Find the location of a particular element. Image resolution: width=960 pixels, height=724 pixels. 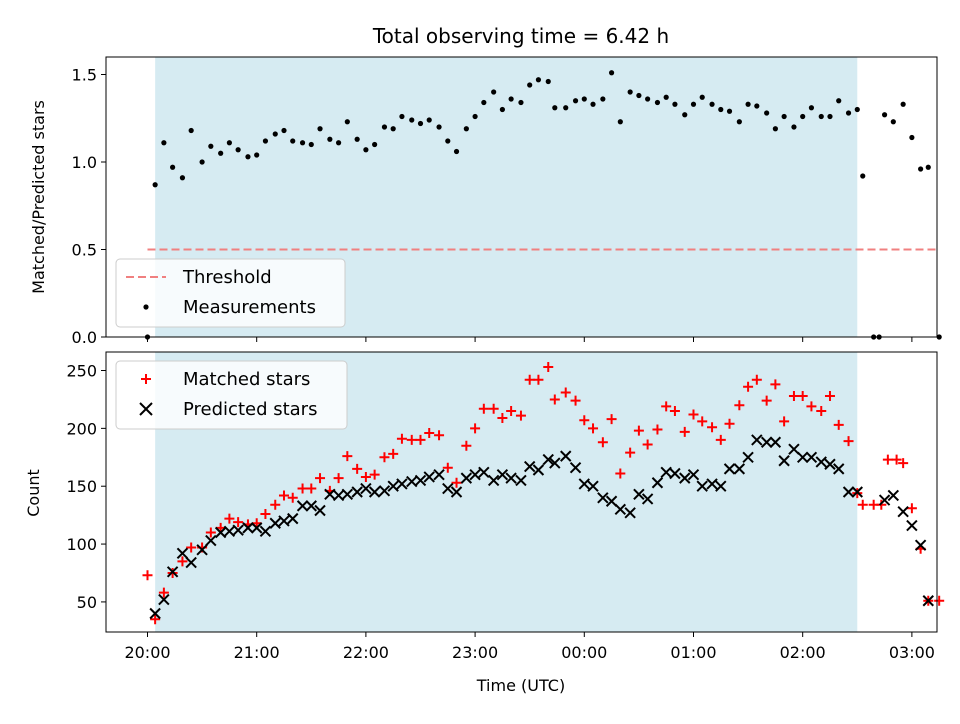

legend-label: Predicted stars is located at coordinates (250, 409).